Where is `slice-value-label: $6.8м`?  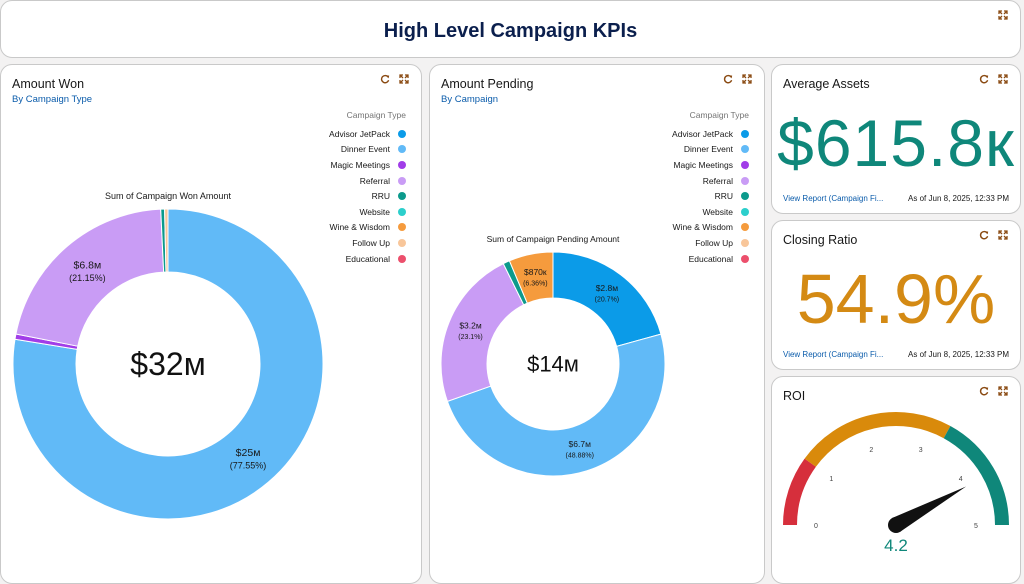 slice-value-label: $6.8м is located at coordinates (88, 265).